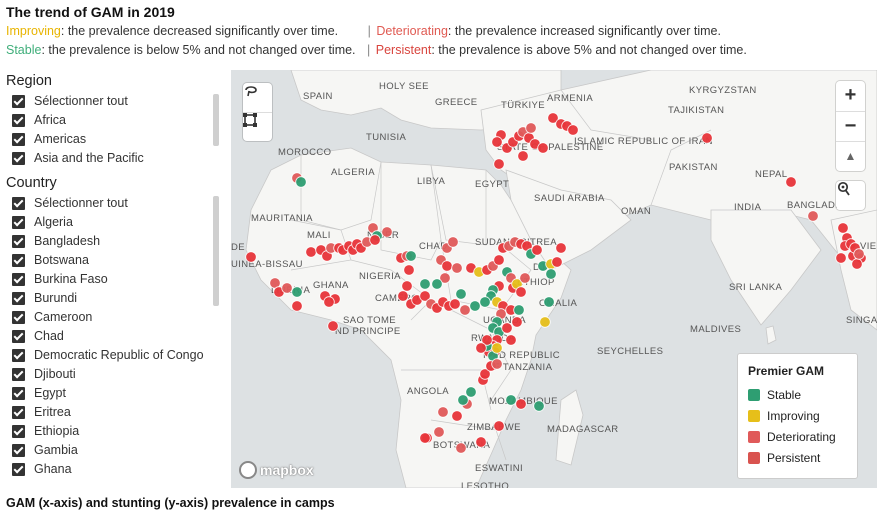 Image resolution: width=896 pixels, height=512 pixels. I want to click on country-item: Ghana, so click(113, 469).